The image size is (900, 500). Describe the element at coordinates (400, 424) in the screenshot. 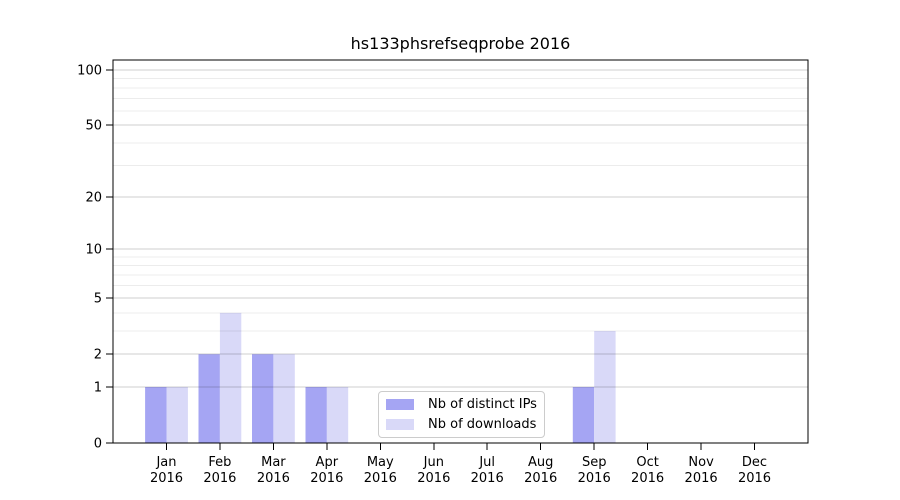

I see `legend-swatch-downloads` at that location.